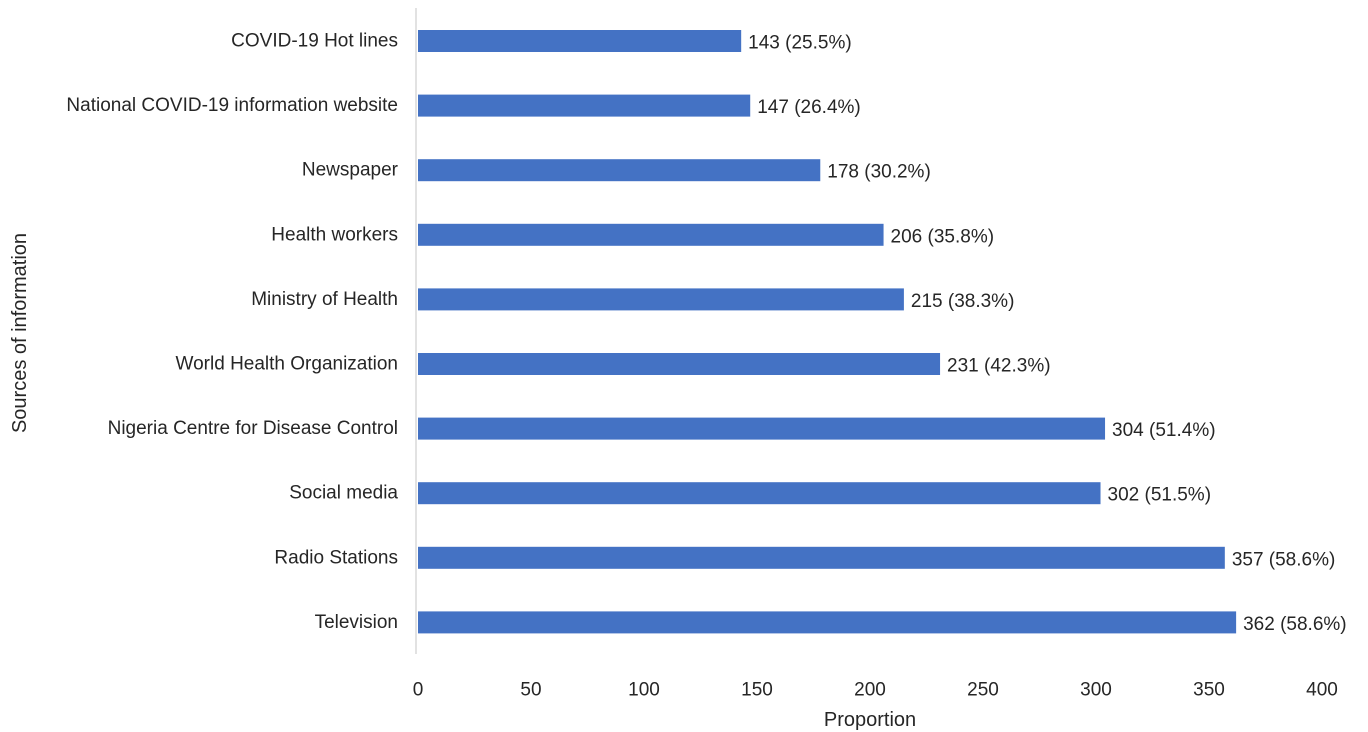 Image resolution: width=1368 pixels, height=732 pixels. What do you see at coordinates (963, 301) in the screenshot?
I see `data-label: 215 (38.3%)` at bounding box center [963, 301].